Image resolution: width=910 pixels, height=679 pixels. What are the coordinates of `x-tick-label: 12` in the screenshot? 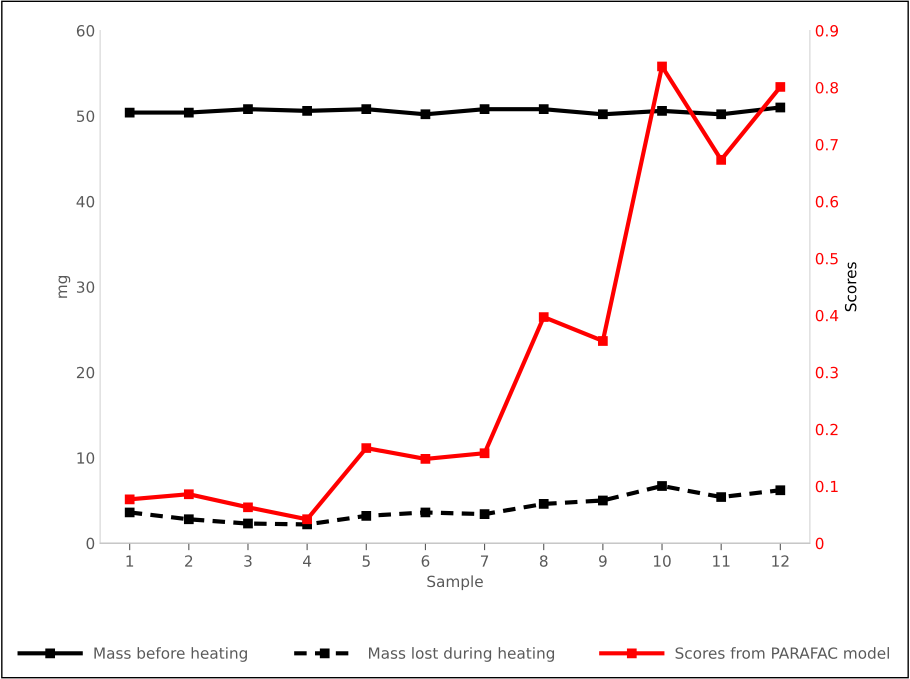 It's located at (780, 561).